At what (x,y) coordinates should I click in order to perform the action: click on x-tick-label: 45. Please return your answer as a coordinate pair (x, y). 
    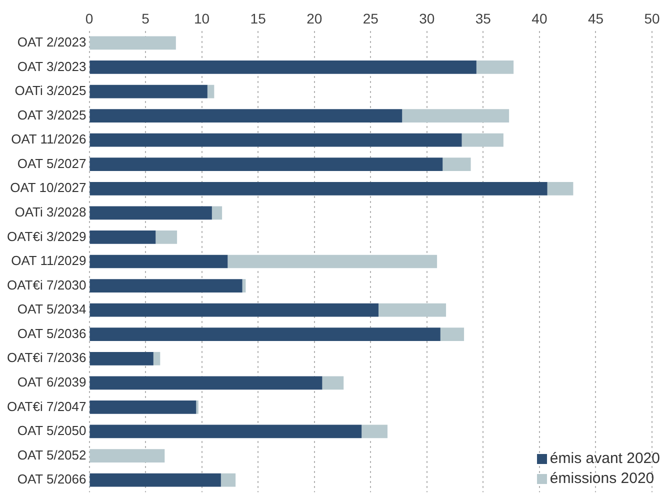
    Looking at the image, I should click on (596, 18).